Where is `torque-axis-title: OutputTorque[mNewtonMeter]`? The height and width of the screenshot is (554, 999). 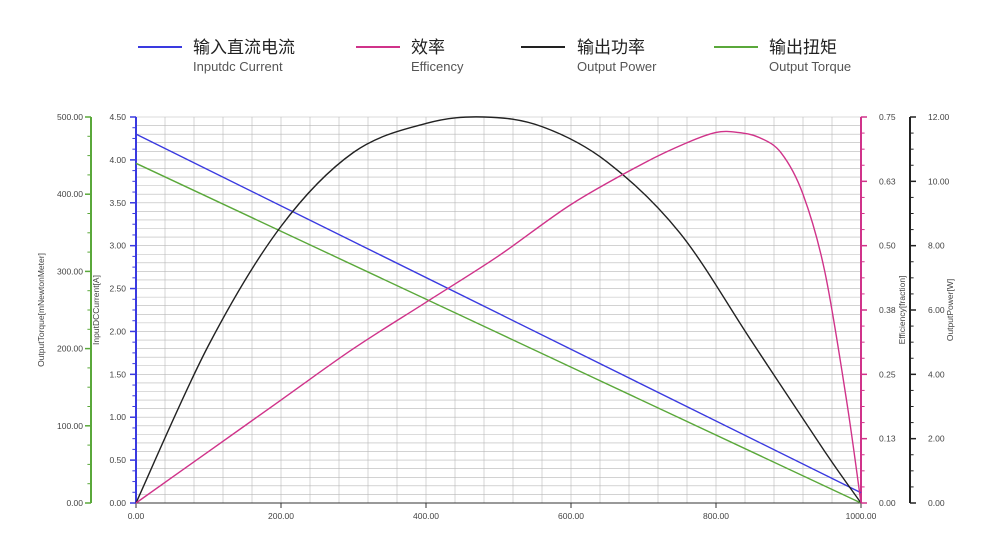
torque-axis-title: OutputTorque[mNewtonMeter] is located at coordinates (41, 310).